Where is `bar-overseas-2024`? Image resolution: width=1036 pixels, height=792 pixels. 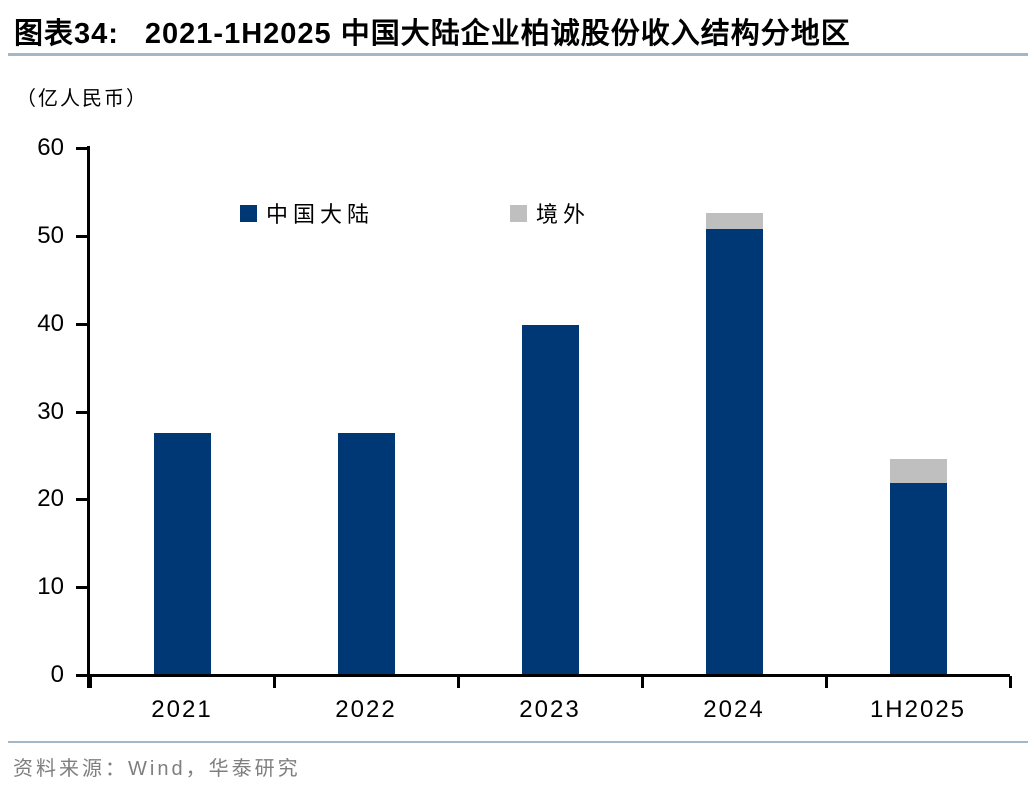 bar-overseas-2024 is located at coordinates (734, 220).